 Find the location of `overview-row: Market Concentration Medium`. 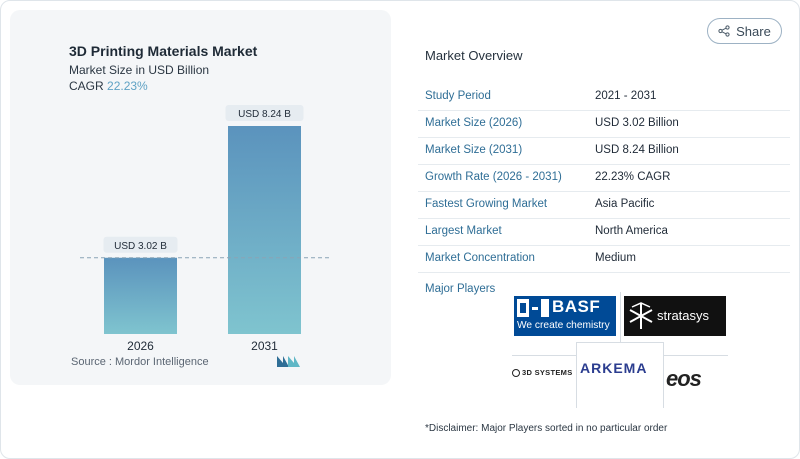

overview-row: Market Concentration Medium is located at coordinates (604, 259).